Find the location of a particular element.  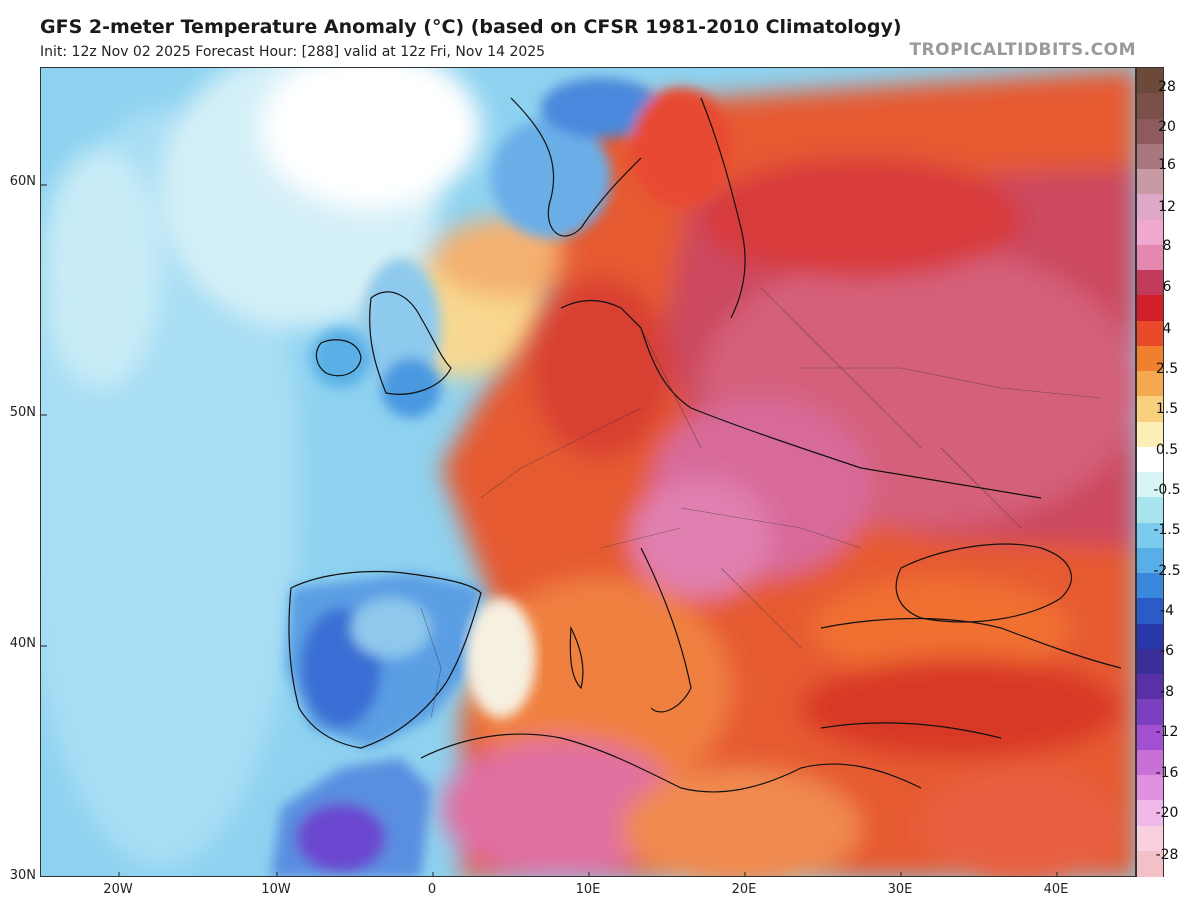

colorbar-label: 6 is located at coordinates (1167, 287).